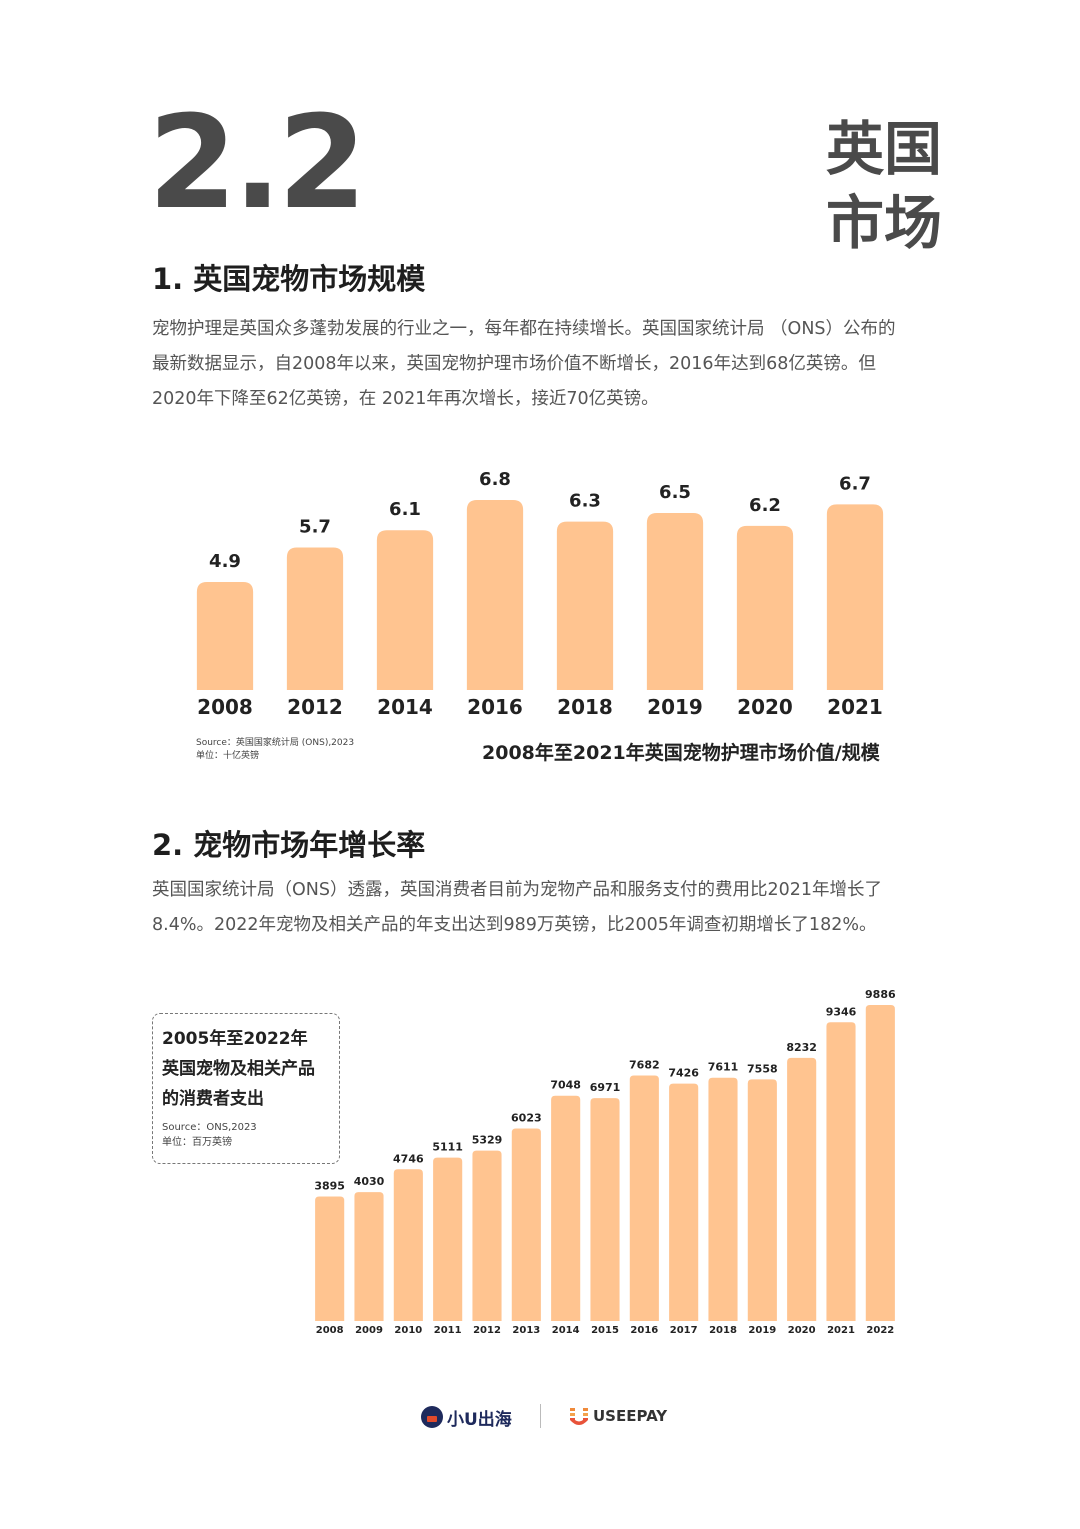 Image resolution: width=1080 pixels, height=1529 pixels. Describe the element at coordinates (408, 1158) in the screenshot. I see `data-label: 4746` at that location.